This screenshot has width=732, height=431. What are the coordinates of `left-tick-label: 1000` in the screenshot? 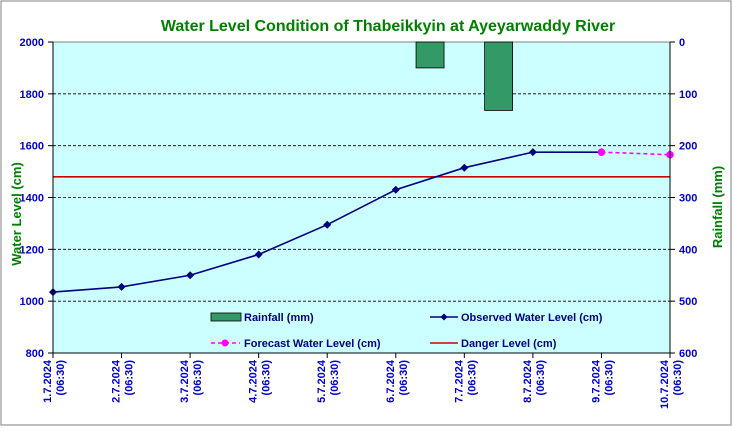 It's located at (32, 302).